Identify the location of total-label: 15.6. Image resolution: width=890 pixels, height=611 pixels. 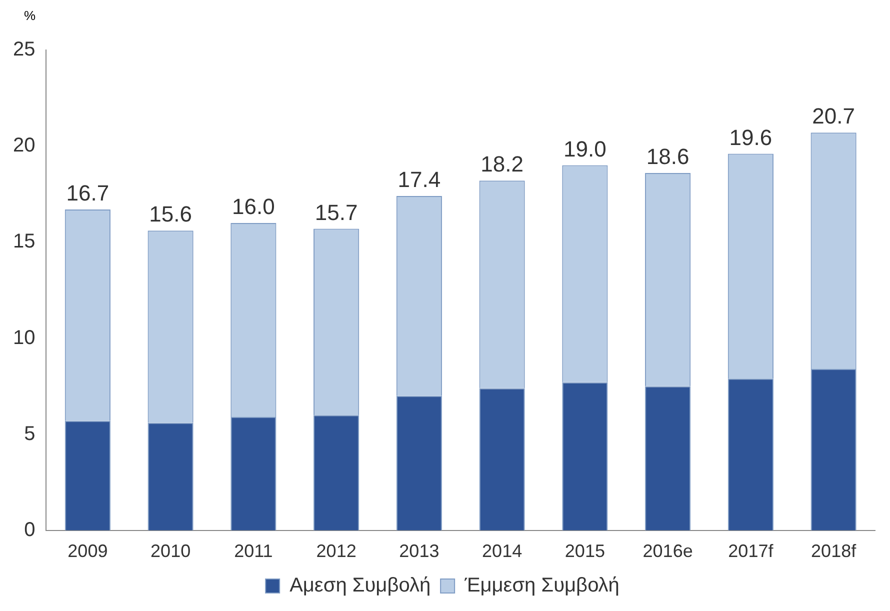
(170, 214).